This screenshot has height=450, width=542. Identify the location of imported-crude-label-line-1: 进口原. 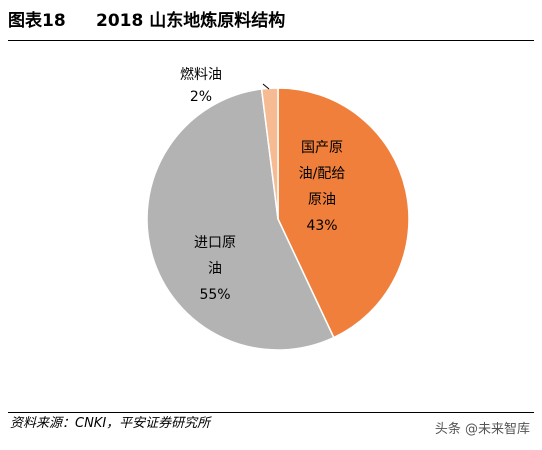
(215, 243).